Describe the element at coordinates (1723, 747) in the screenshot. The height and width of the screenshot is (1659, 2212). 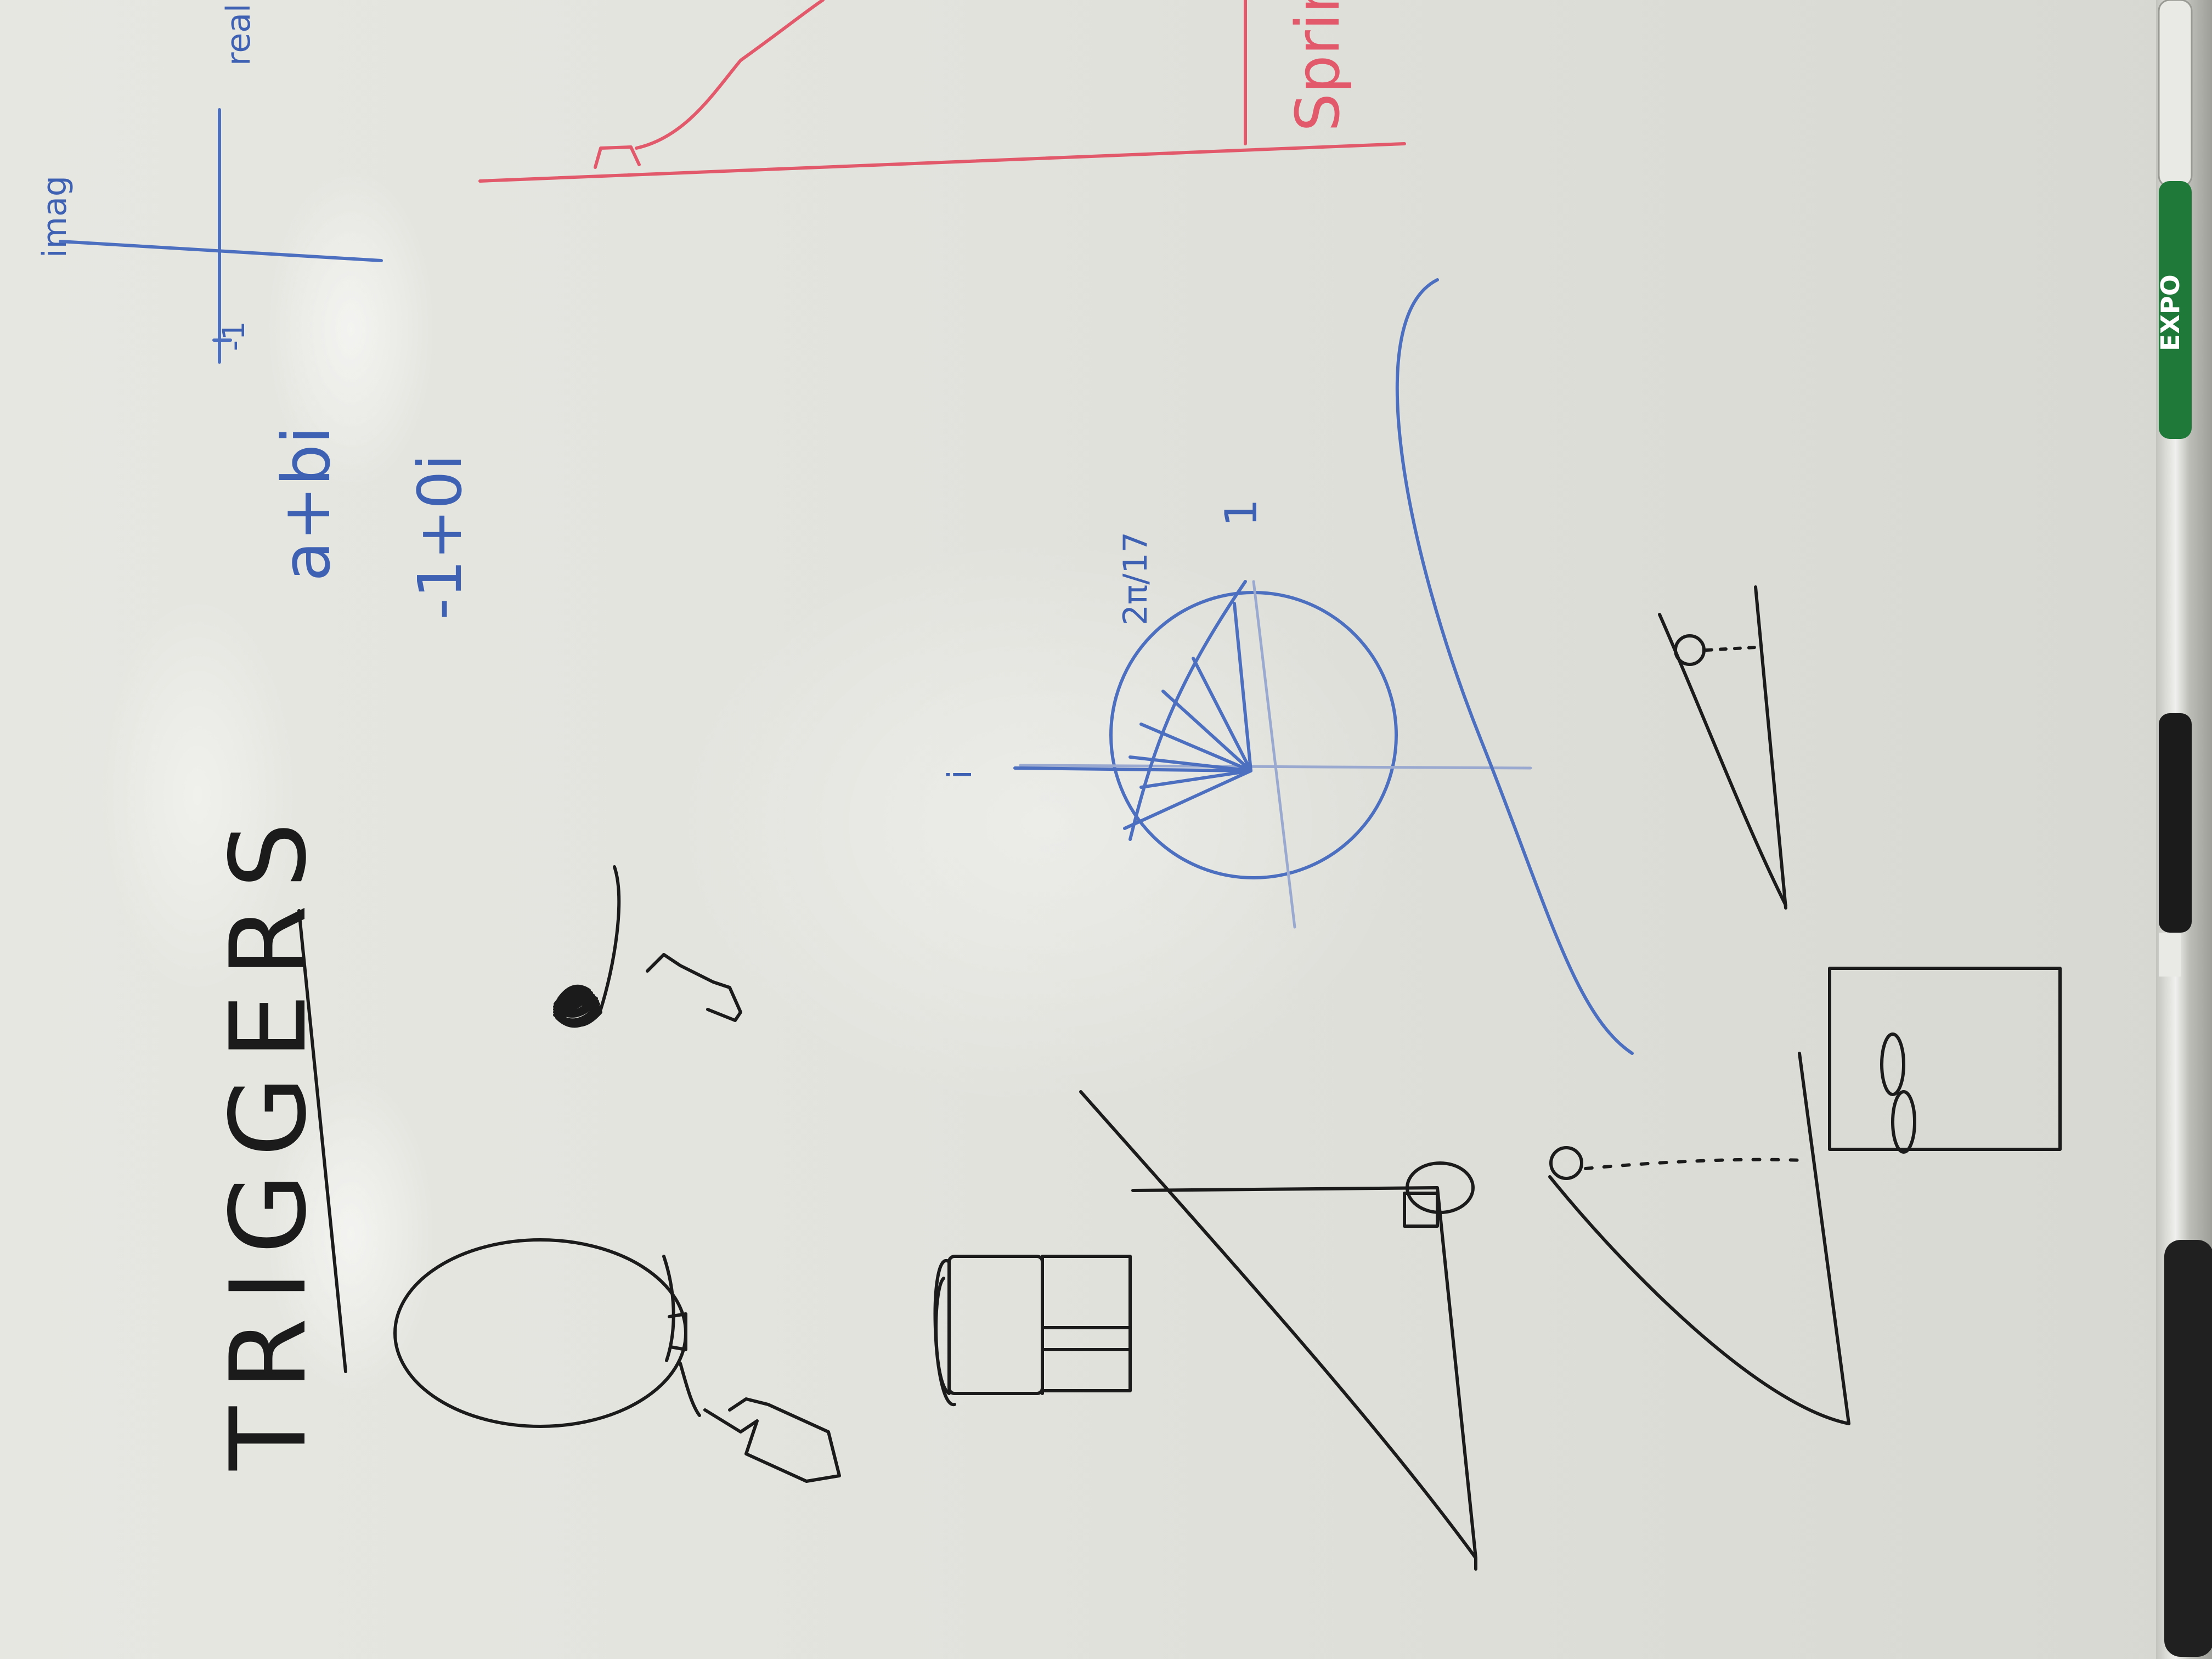
I see `triangle-small` at that location.